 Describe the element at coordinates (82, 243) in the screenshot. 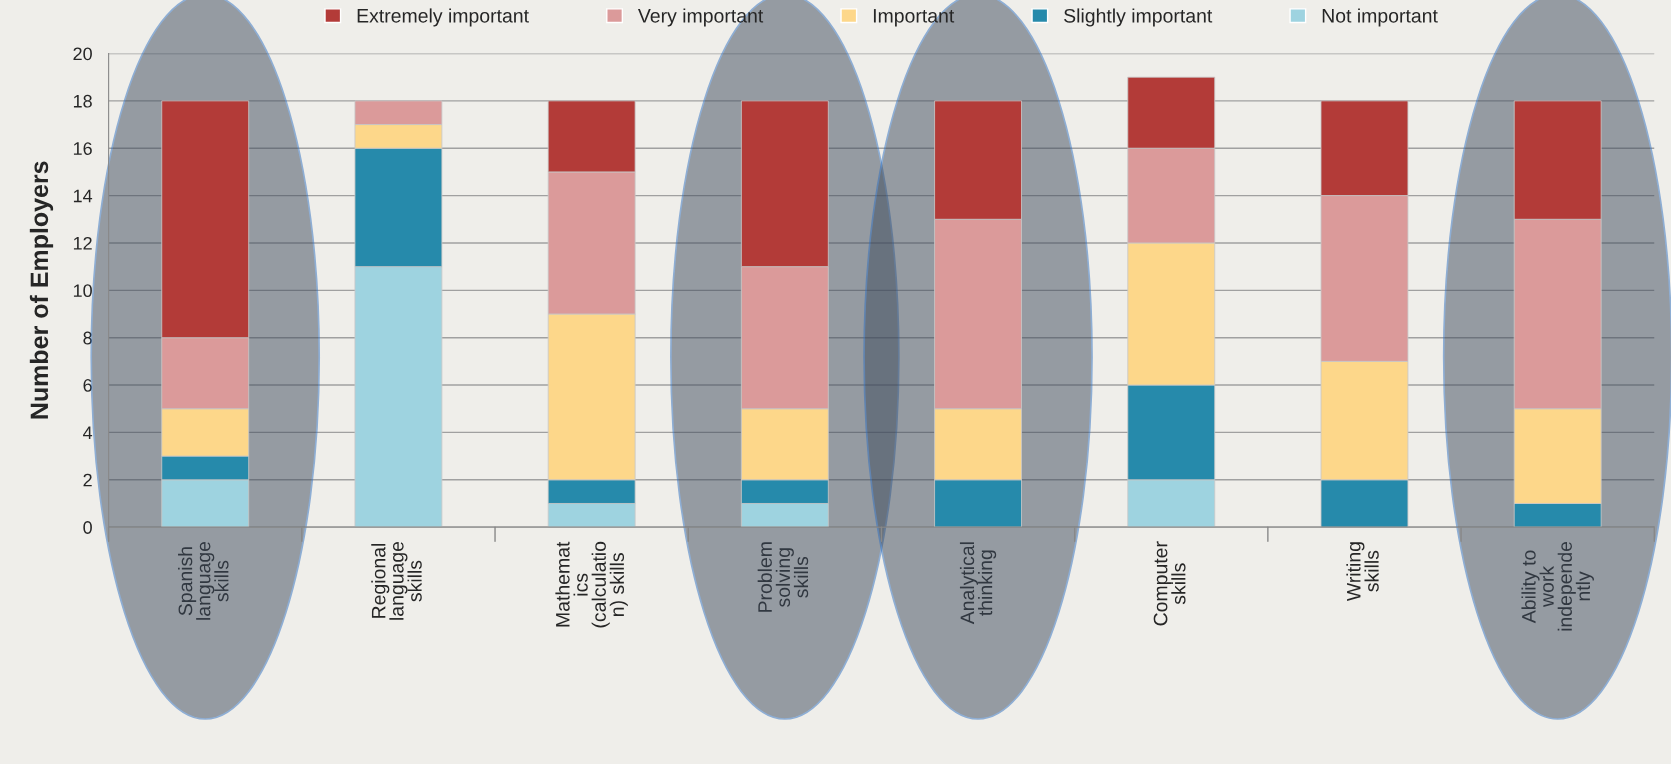

I see `y-tick-label: 12` at that location.